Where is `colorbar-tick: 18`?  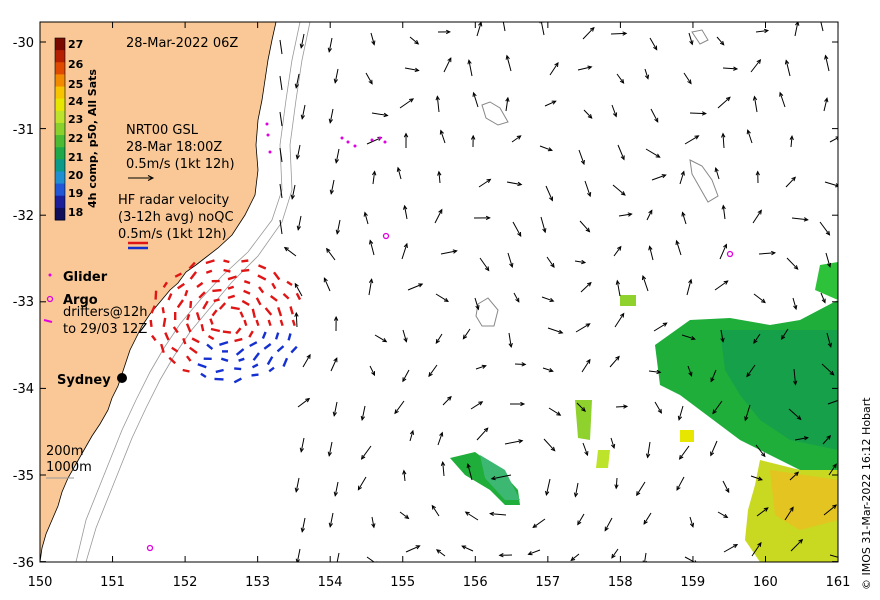 colorbar-tick: 18 is located at coordinates (75, 212).